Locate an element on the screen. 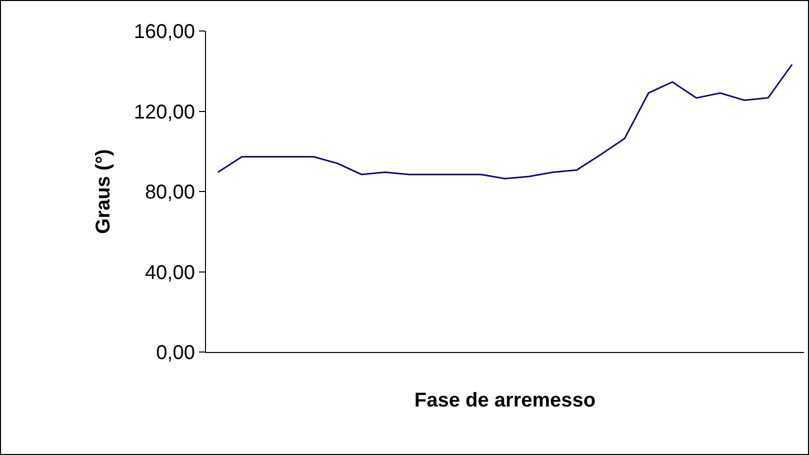 This screenshot has height=455, width=809. y-tick-label: 40,00 is located at coordinates (169, 273).